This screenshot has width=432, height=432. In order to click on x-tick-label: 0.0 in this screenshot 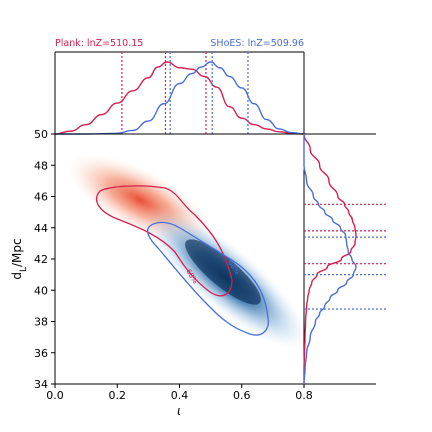, I will do `click(55, 395)`.